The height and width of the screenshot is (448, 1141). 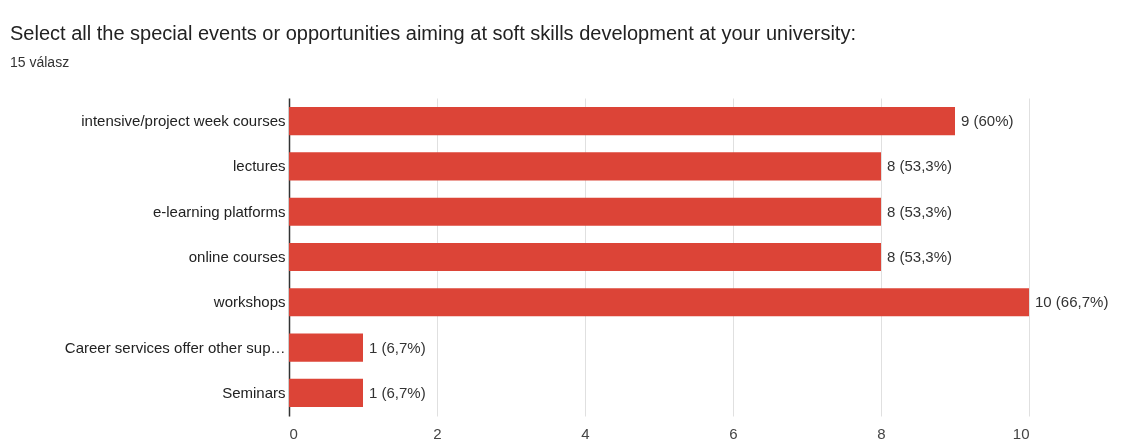 What do you see at coordinates (987, 121) in the screenshot?
I see `data-label: 9 (60%)` at bounding box center [987, 121].